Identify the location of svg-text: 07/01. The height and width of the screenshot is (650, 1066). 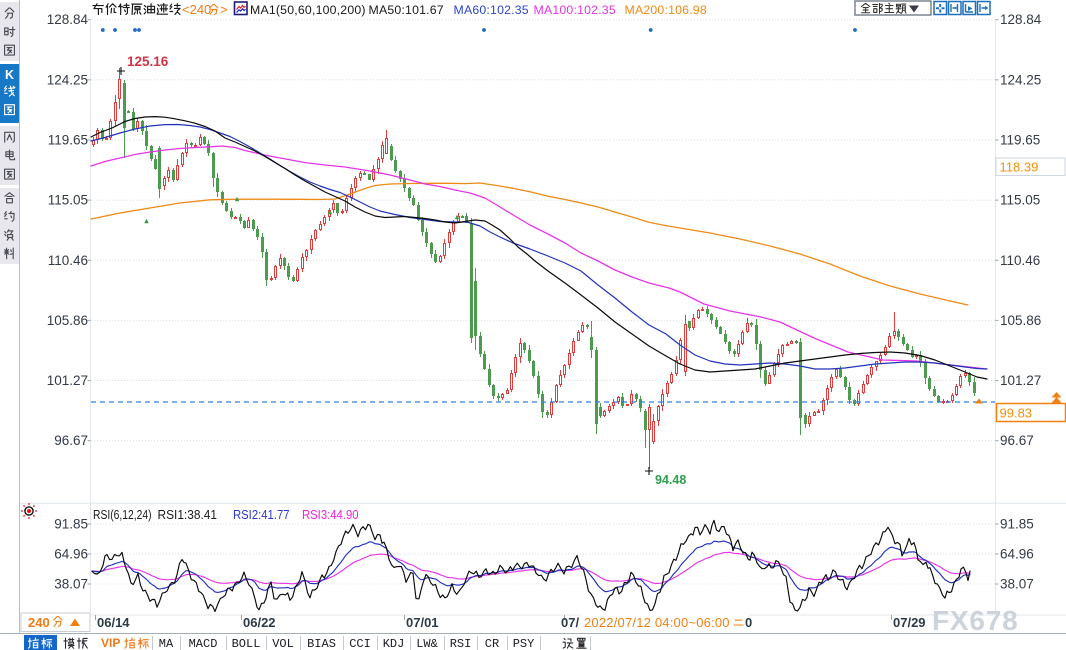
(422, 622).